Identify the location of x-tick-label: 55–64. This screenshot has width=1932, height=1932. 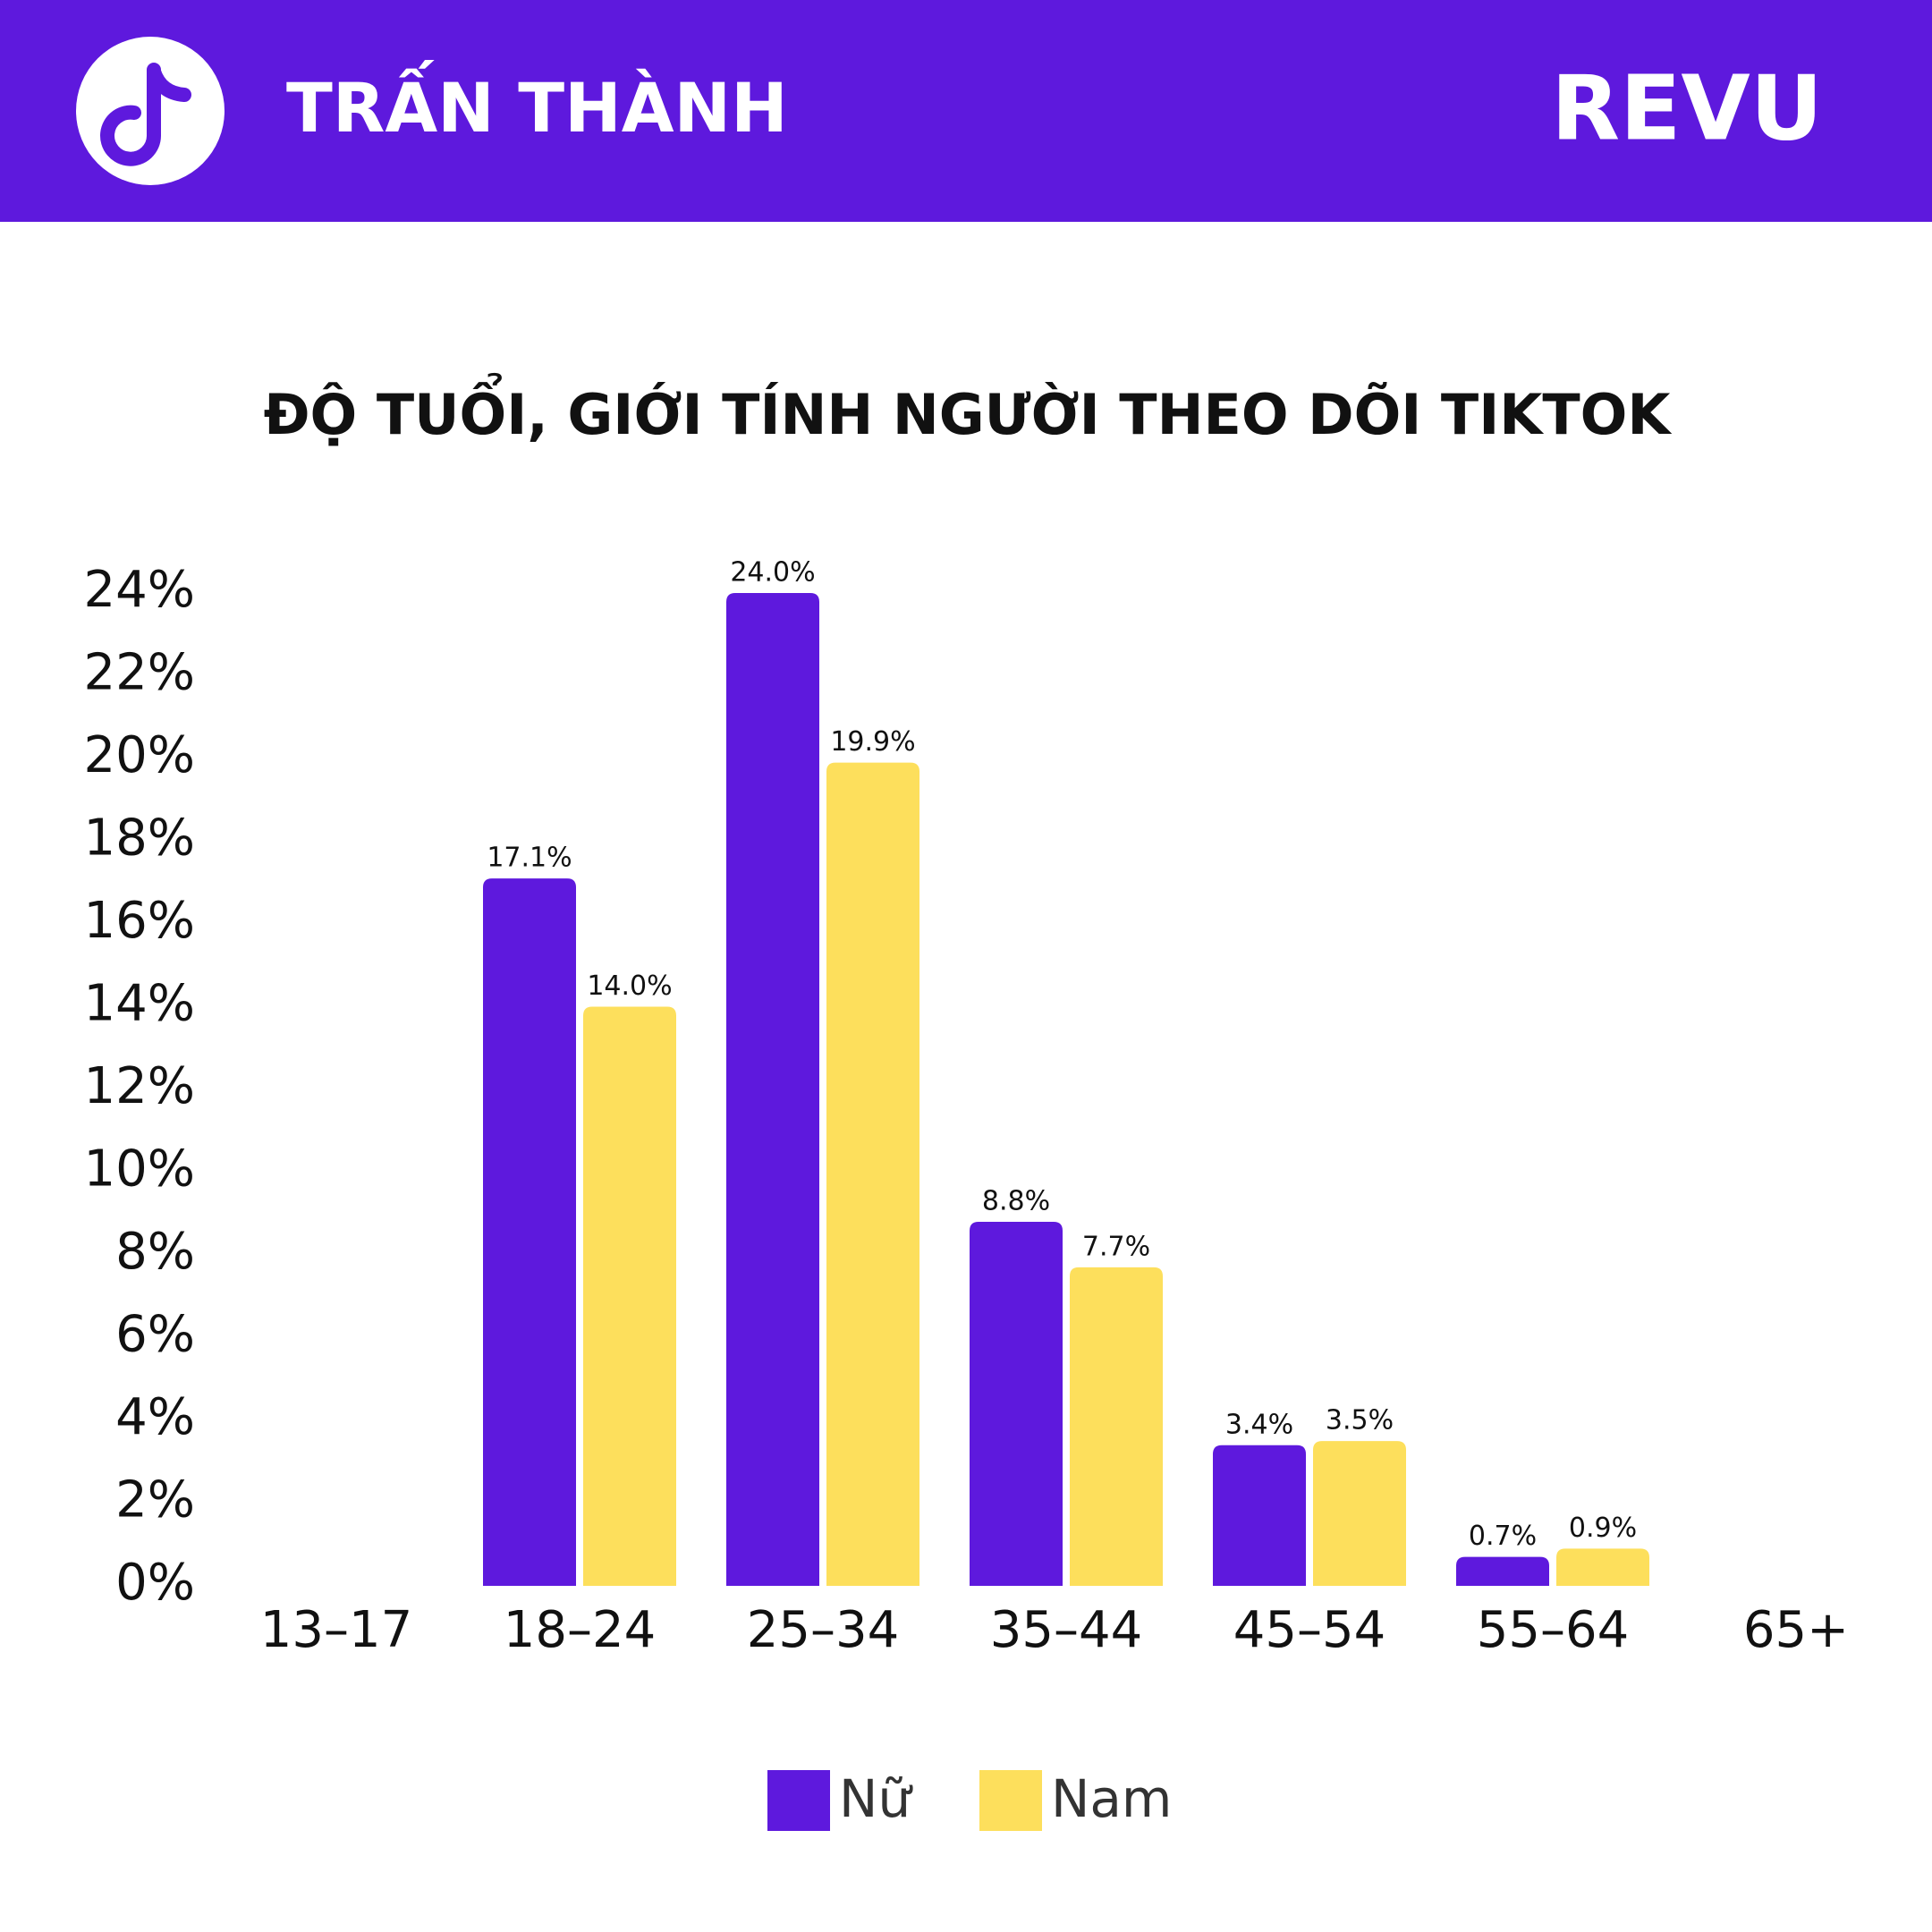
(1553, 1630).